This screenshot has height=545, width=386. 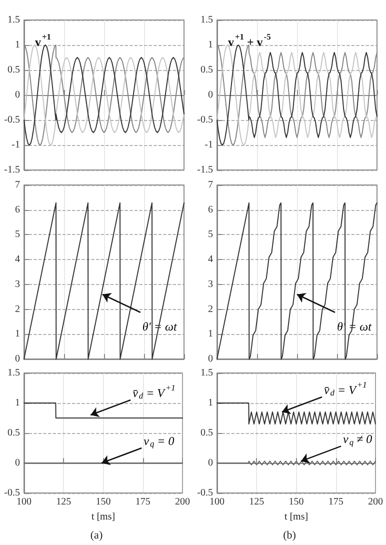 What do you see at coordinates (289, 536) in the screenshot?
I see `text: (b)` at bounding box center [289, 536].